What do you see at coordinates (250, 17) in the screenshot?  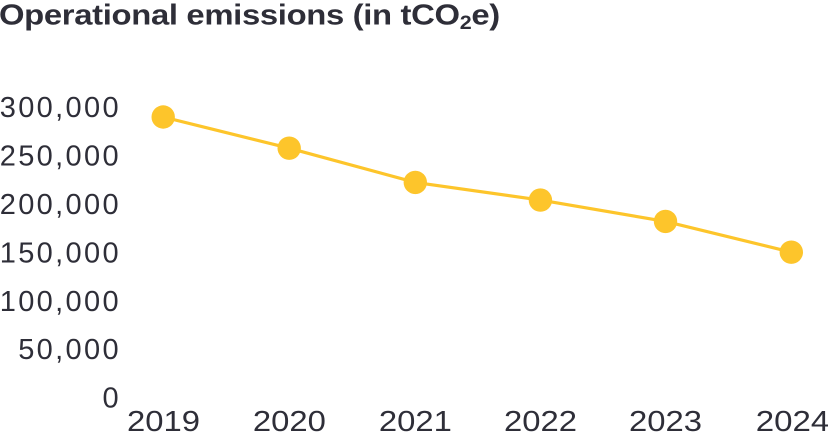 I see `svg-text:Operational emissions (in tCO2: Operational emissions (in tCO2e)` at bounding box center [250, 17].